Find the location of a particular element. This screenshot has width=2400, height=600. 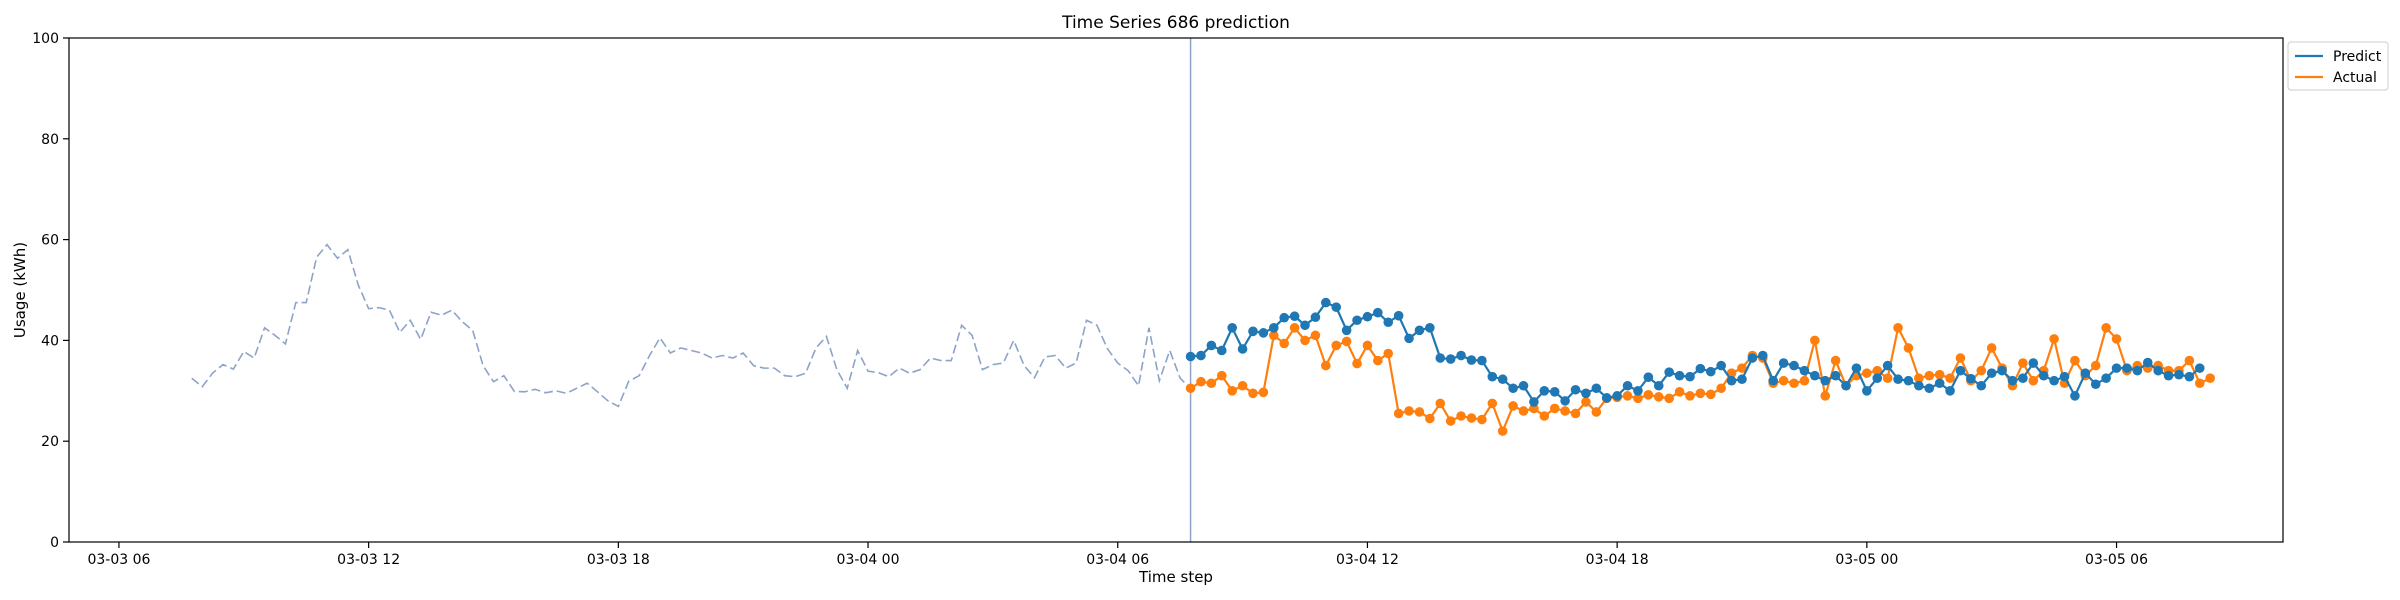

series-actual is located at coordinates (1700, 379).